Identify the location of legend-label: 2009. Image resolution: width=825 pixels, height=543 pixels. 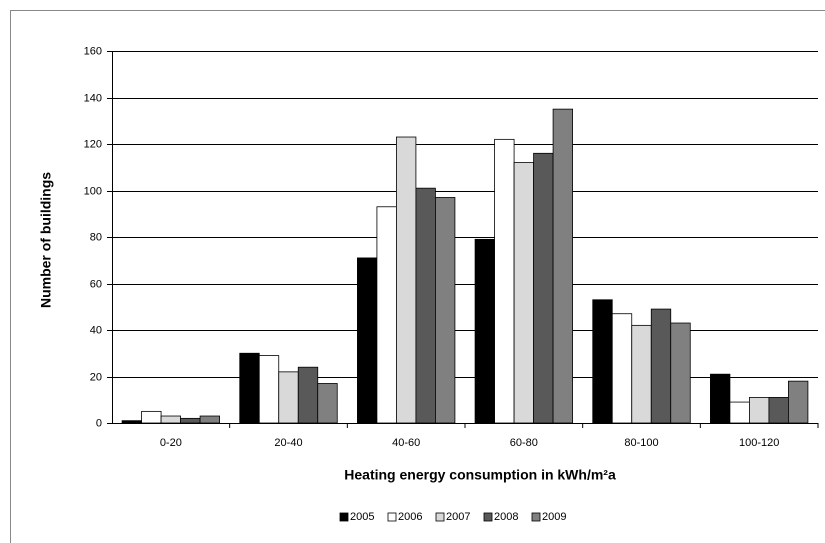
(554, 517).